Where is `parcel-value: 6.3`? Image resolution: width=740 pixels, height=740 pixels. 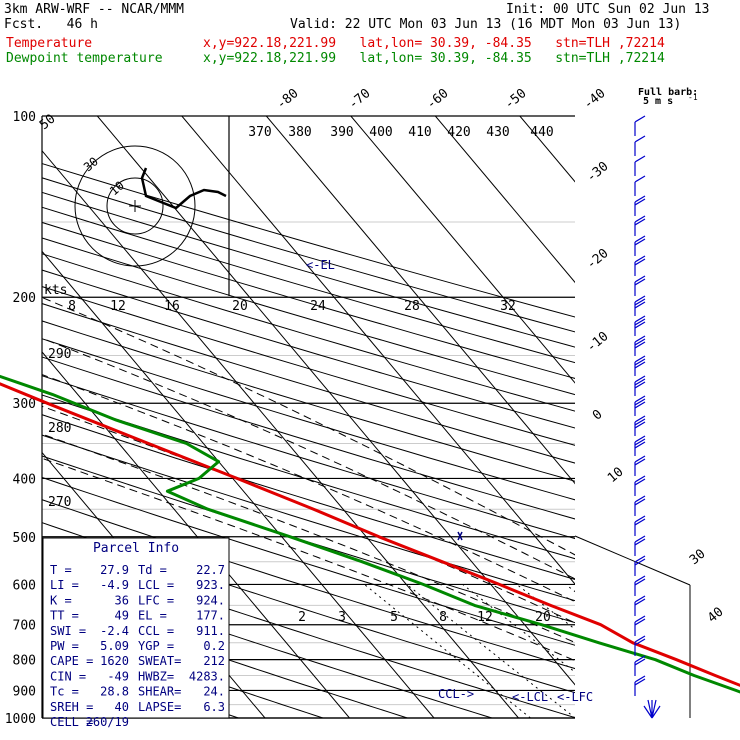
parcel-value: 6.3 is located at coordinates (214, 707).